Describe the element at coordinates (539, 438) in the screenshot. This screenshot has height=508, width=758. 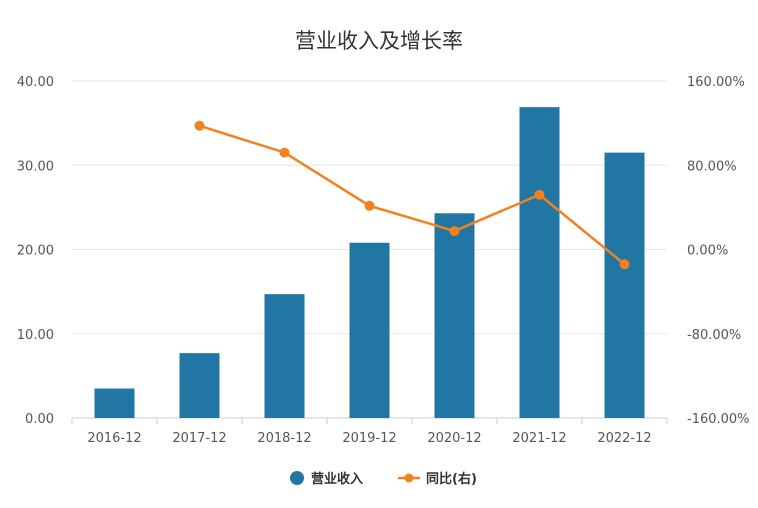
I see `x-tick-label: 2021-12` at that location.